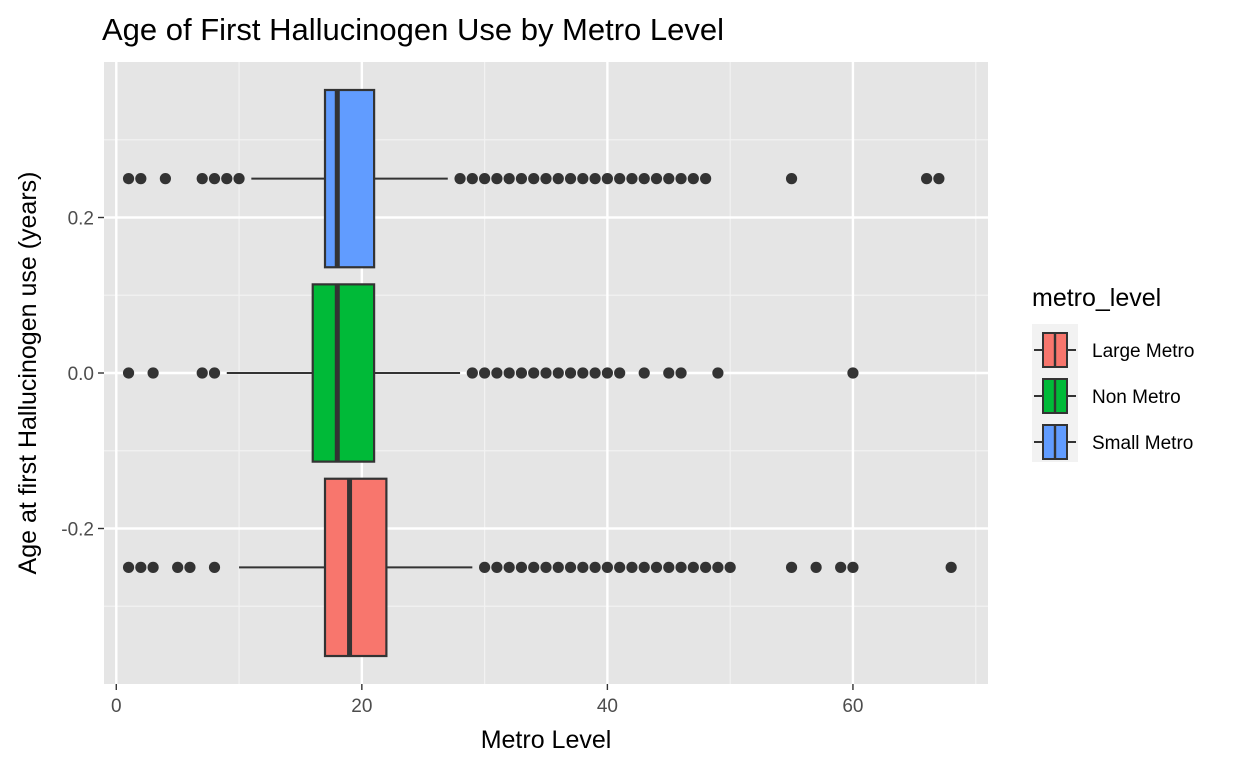  I want to click on y-tick-label: 0.2, so click(81, 219).